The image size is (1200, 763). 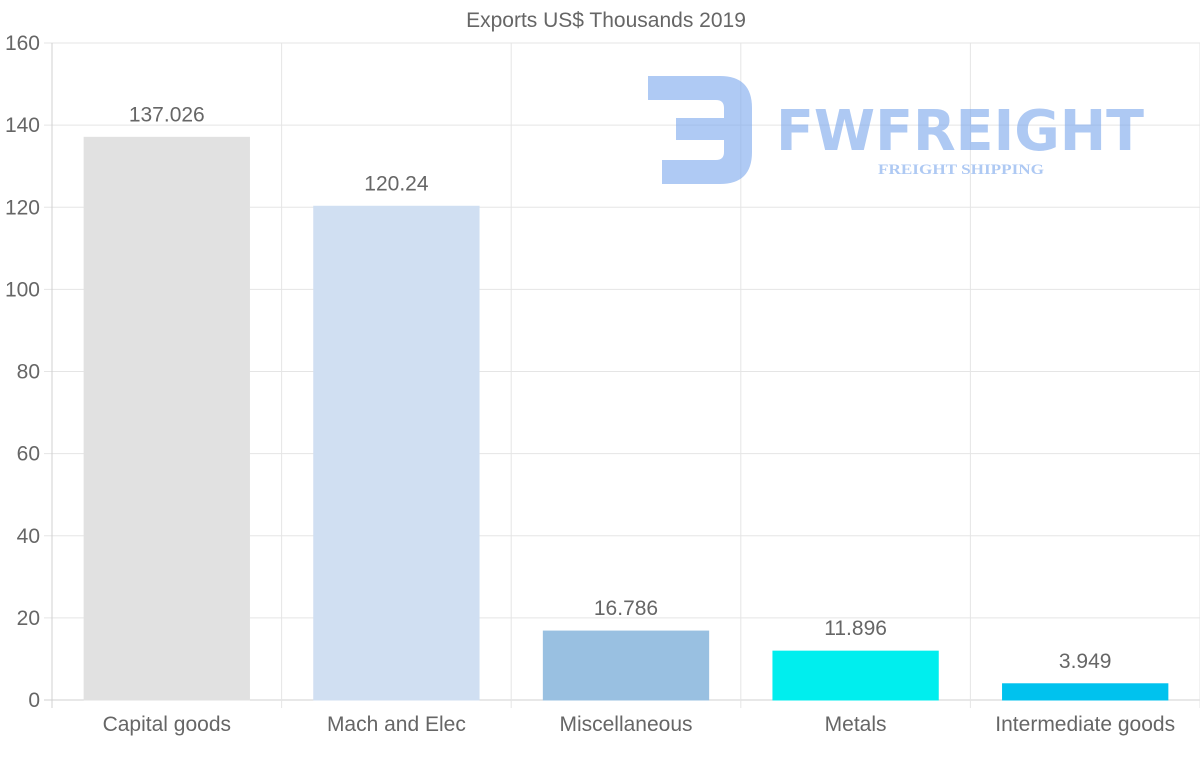 I want to click on bar-value-label: 11.896, so click(x=855, y=628).